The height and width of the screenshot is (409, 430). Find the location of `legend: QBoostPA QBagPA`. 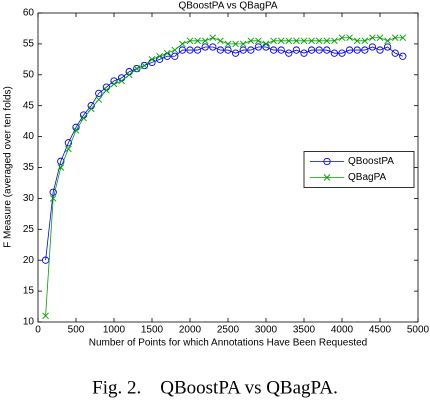

legend: QBoostPA QBagPA is located at coordinates (359, 169).